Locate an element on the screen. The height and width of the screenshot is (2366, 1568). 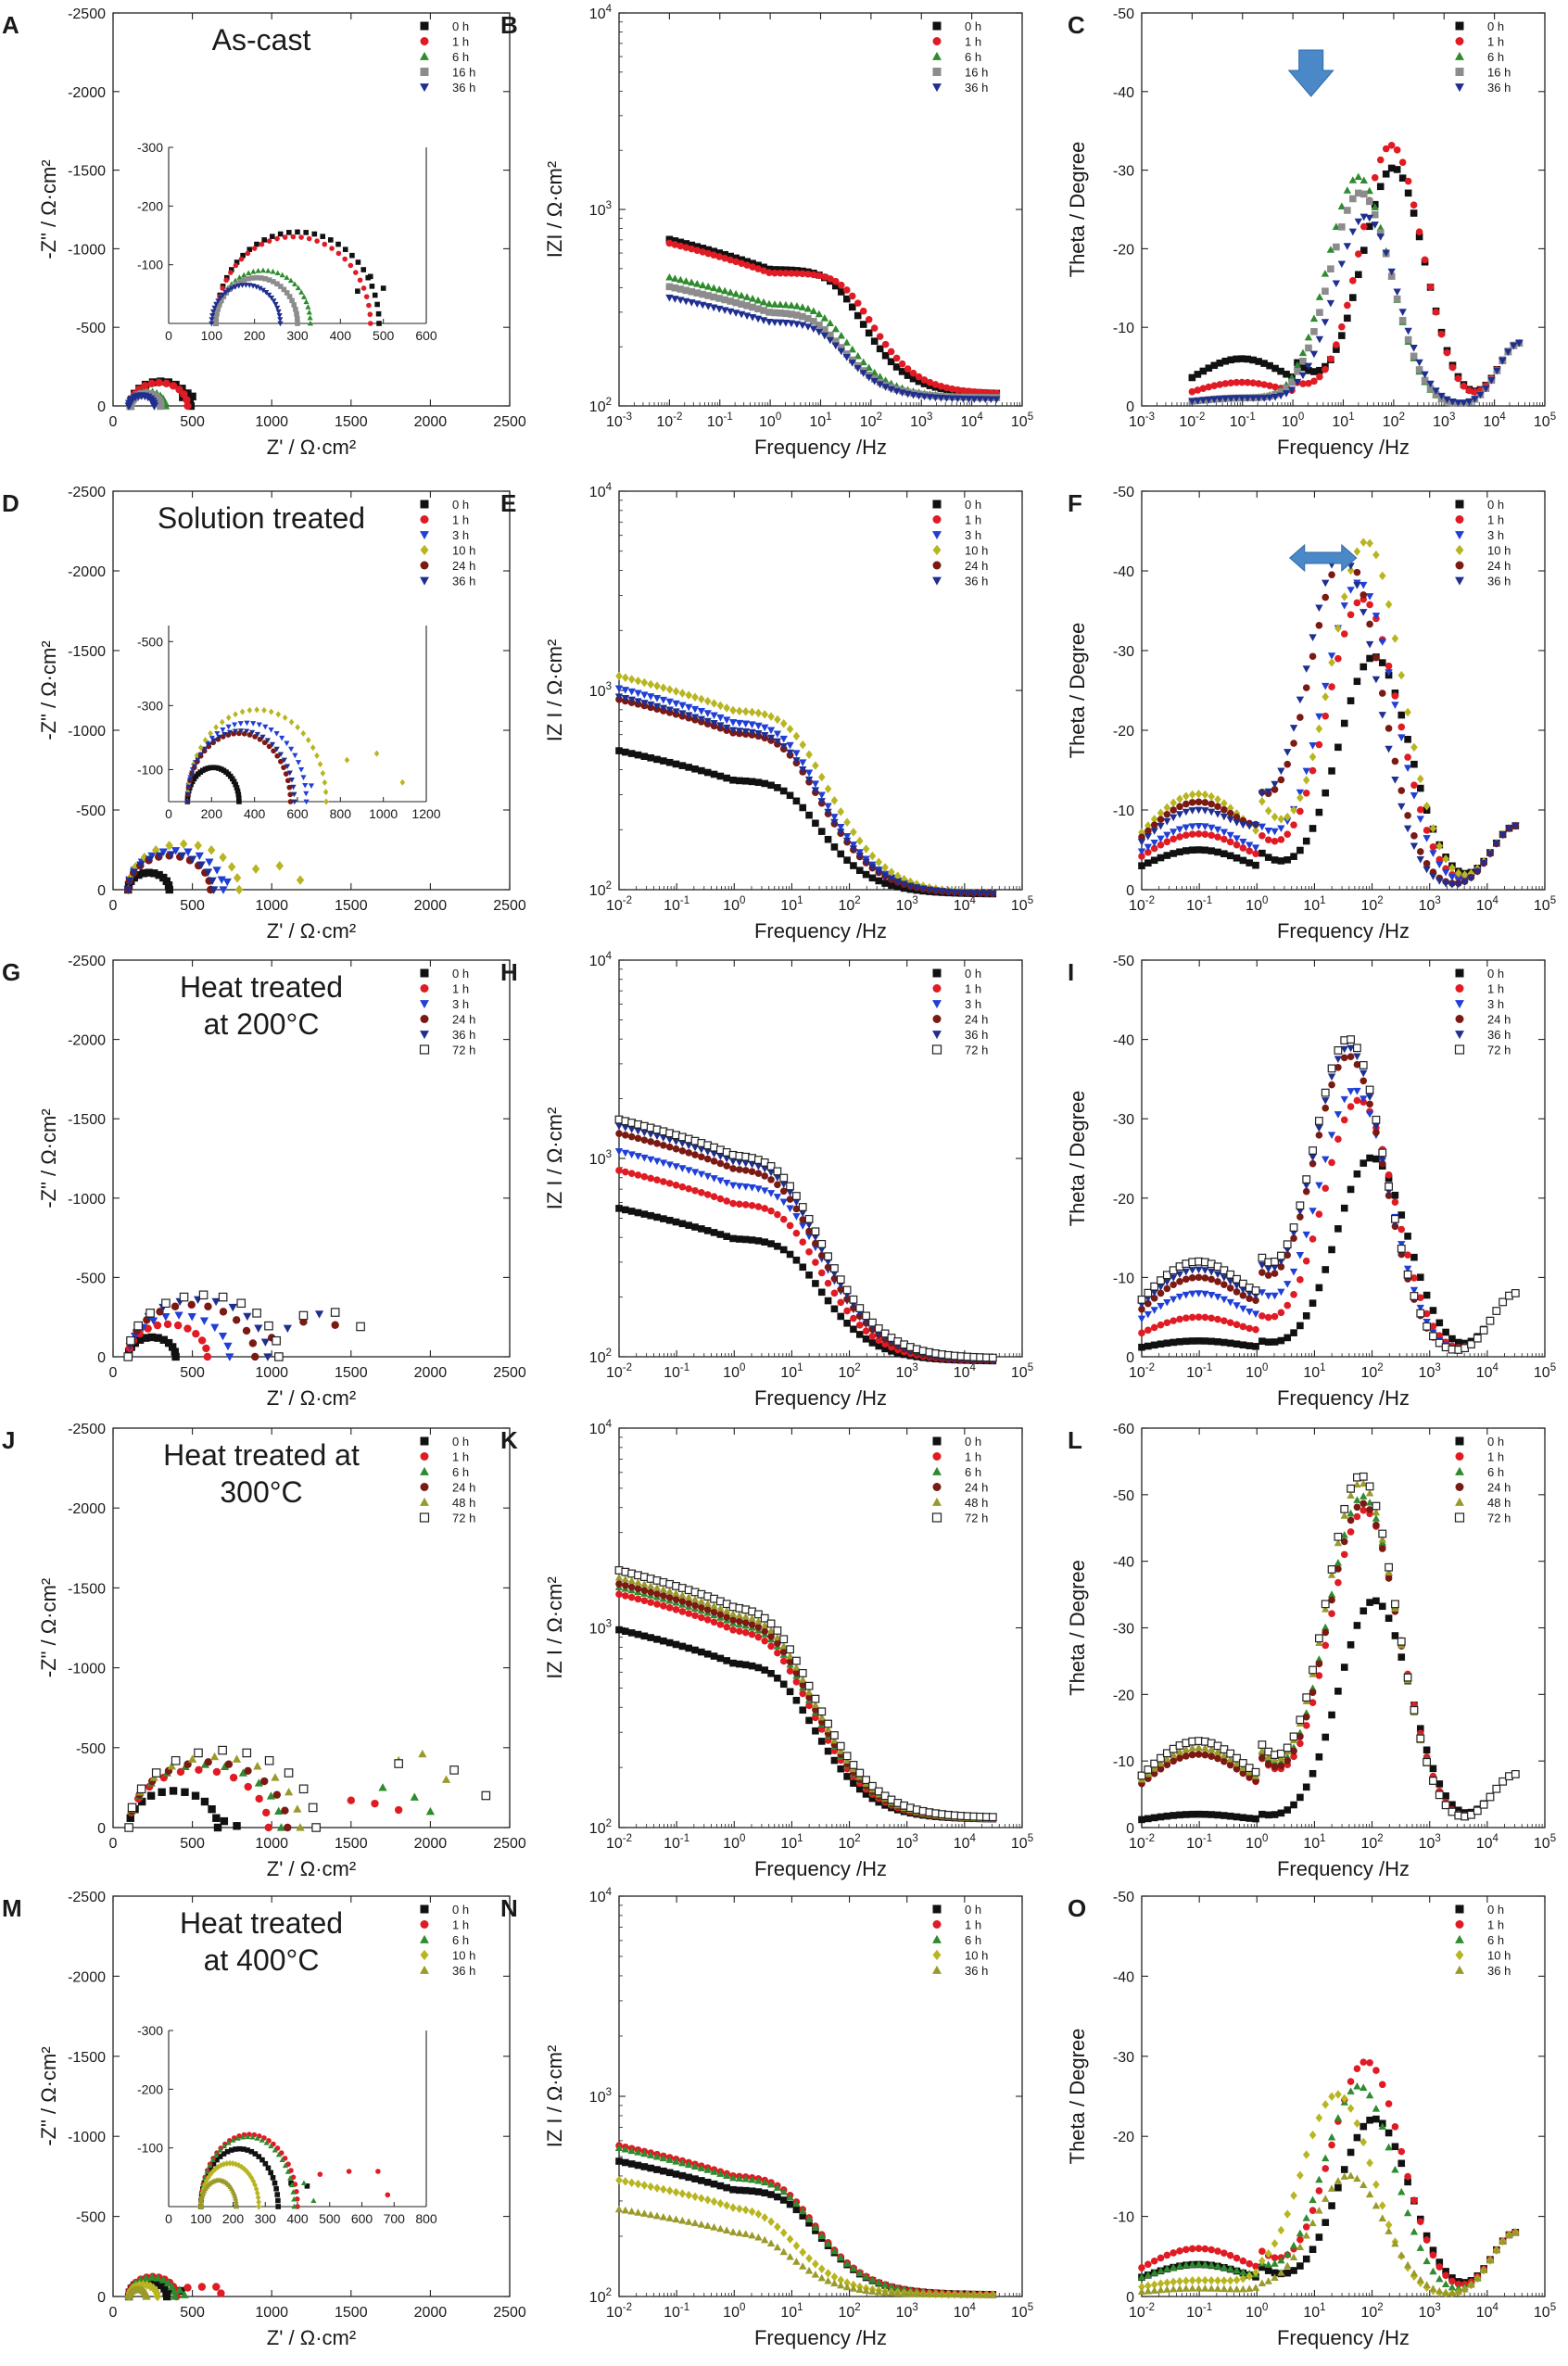
inset-y-tick-label: -200 is located at coordinates (150, 205).